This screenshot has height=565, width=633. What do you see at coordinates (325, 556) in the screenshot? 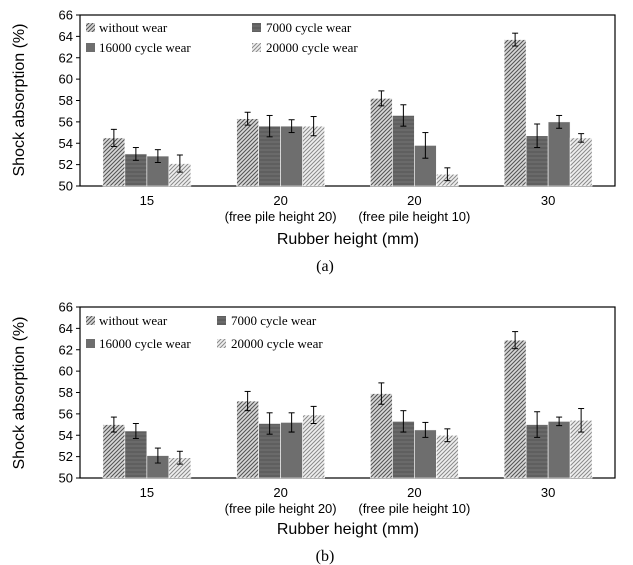
I see `panel-label: (b)` at bounding box center [325, 556].